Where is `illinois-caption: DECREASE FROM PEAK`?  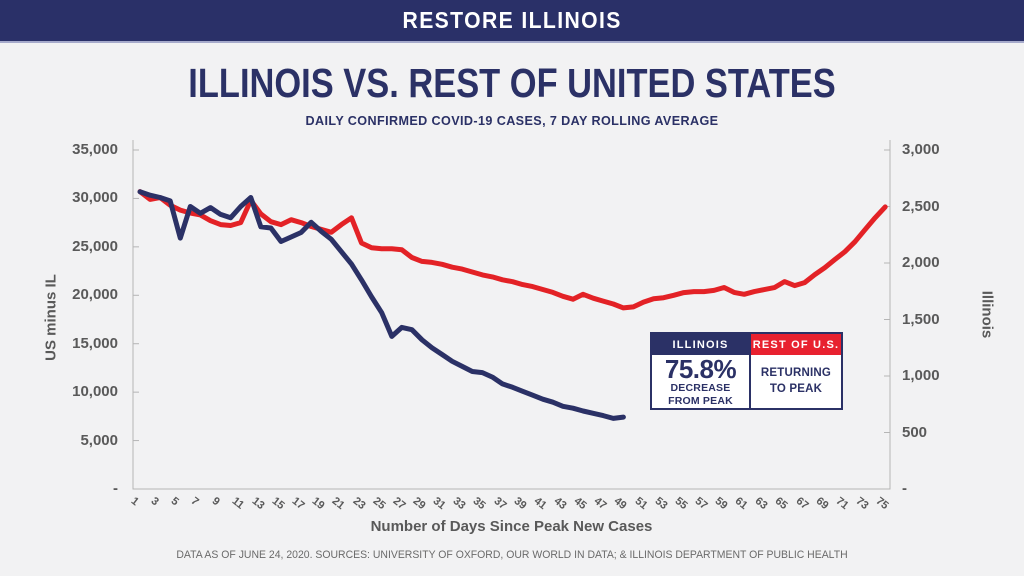 illinois-caption: DECREASE FROM PEAK is located at coordinates (700, 394).